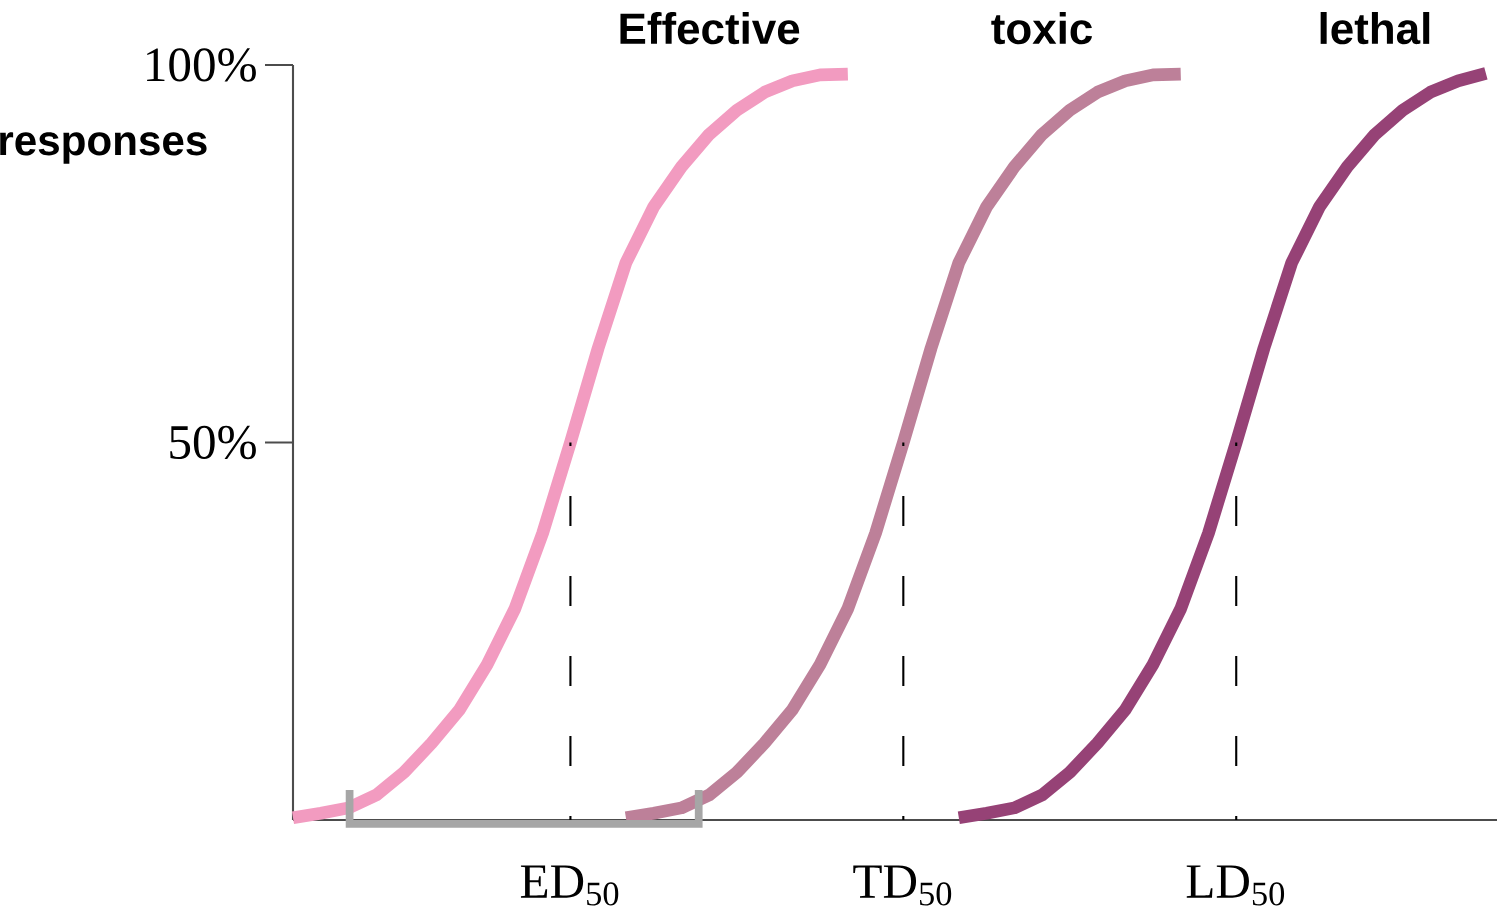  What do you see at coordinates (1235, 885) in the screenshot?
I see `x-tick-label: LD$_{50}$` at bounding box center [1235, 885].